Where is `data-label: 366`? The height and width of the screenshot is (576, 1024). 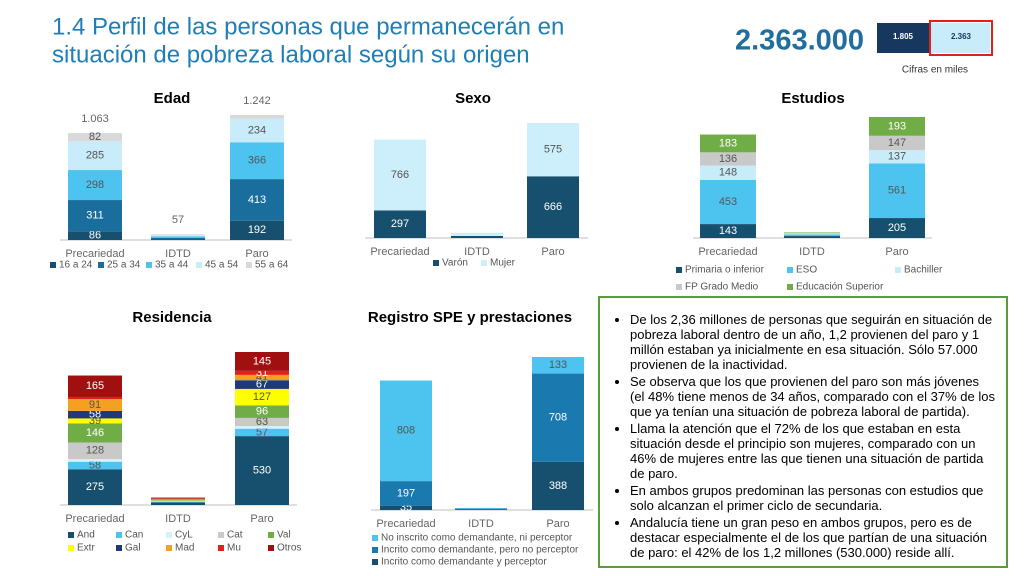 data-label: 366 is located at coordinates (257, 161).